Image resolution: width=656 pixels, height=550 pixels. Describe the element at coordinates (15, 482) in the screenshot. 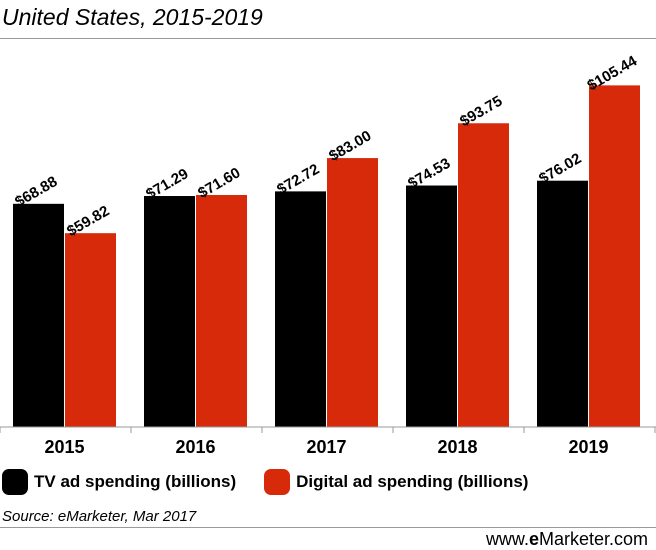

I see `legend-swatch-tv` at that location.